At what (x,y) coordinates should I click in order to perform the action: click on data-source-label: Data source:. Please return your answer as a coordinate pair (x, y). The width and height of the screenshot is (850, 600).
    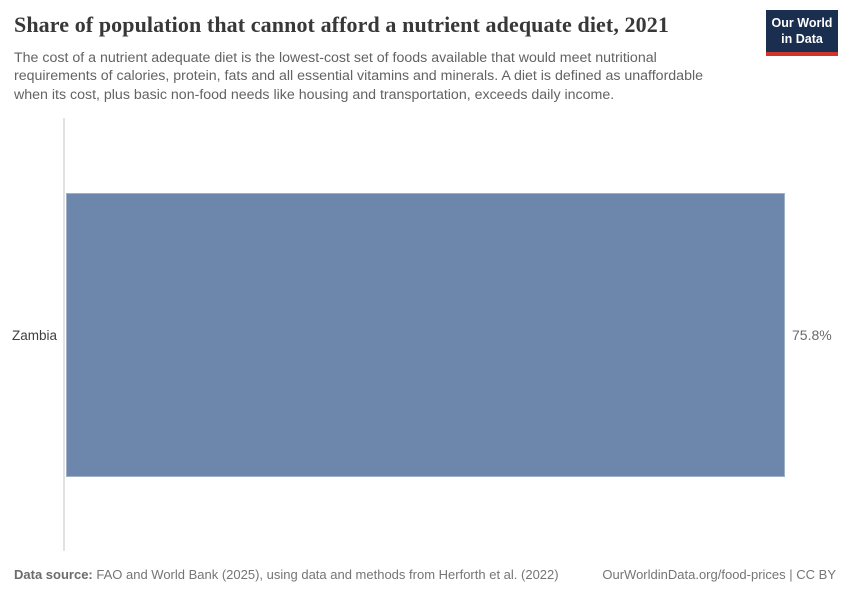
    Looking at the image, I should click on (53, 574).